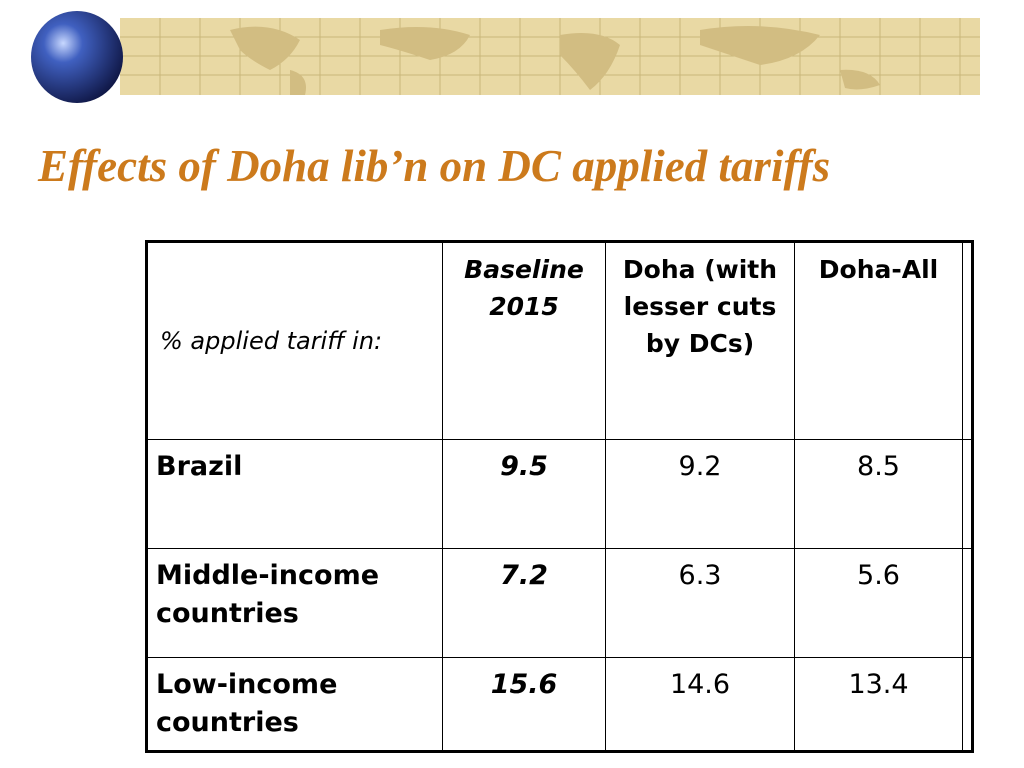 This screenshot has height=768, width=1024. I want to click on cell: 8.5, so click(878, 494).